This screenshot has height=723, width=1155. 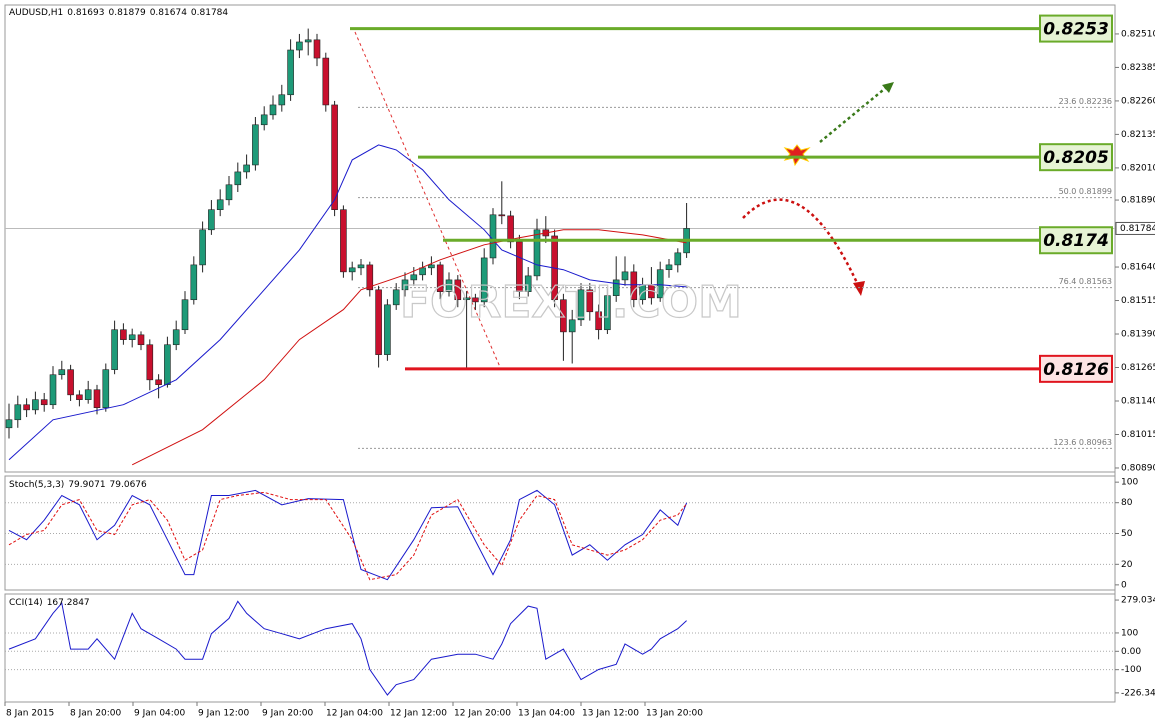 What do you see at coordinates (1138, 693) in the screenshot?
I see `y-tick-label: -226.345` at bounding box center [1138, 693].